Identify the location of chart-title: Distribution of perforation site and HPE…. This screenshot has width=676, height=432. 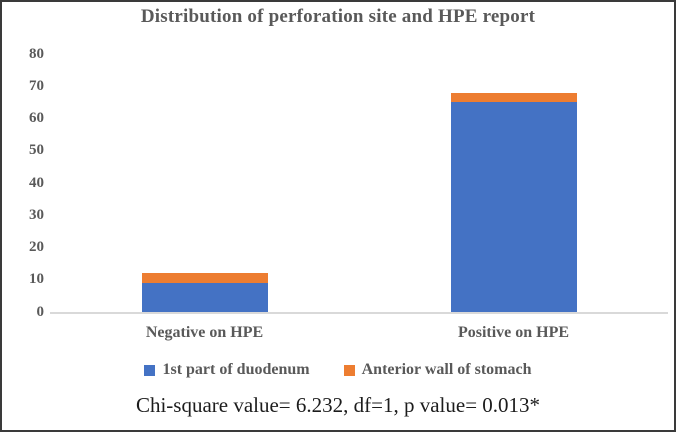
(338, 16).